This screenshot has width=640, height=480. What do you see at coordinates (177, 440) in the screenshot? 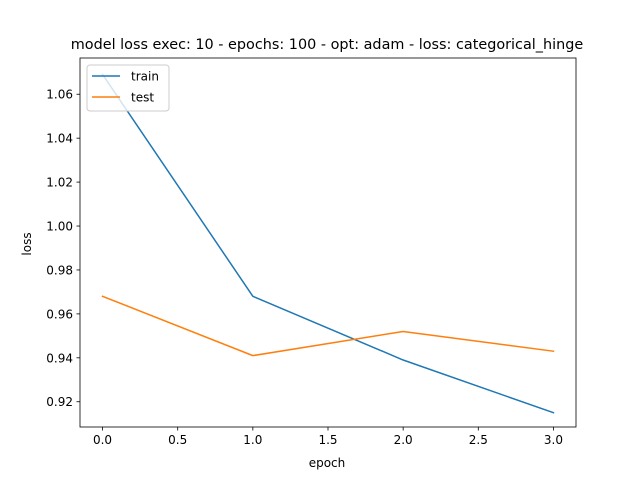
I see `x-tick-label: 0.5` at bounding box center [177, 440].